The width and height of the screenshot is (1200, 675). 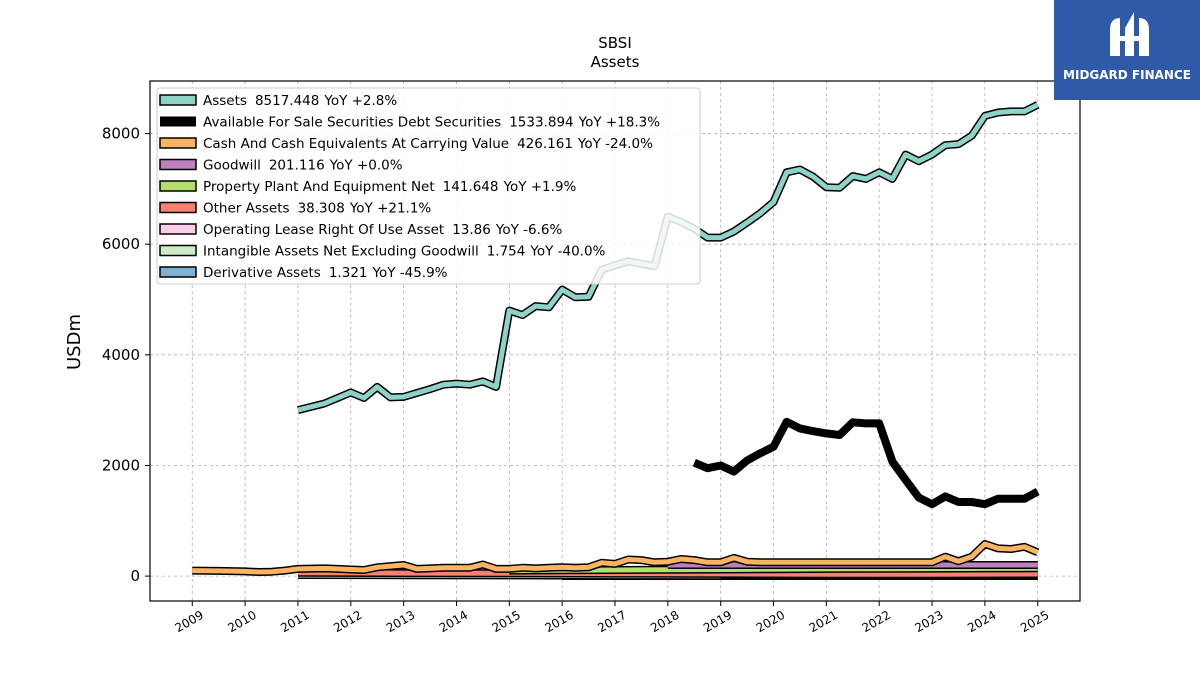 What do you see at coordinates (619, 123) in the screenshot?
I see `legend-series-yoy: YoY +18.3%` at bounding box center [619, 123].